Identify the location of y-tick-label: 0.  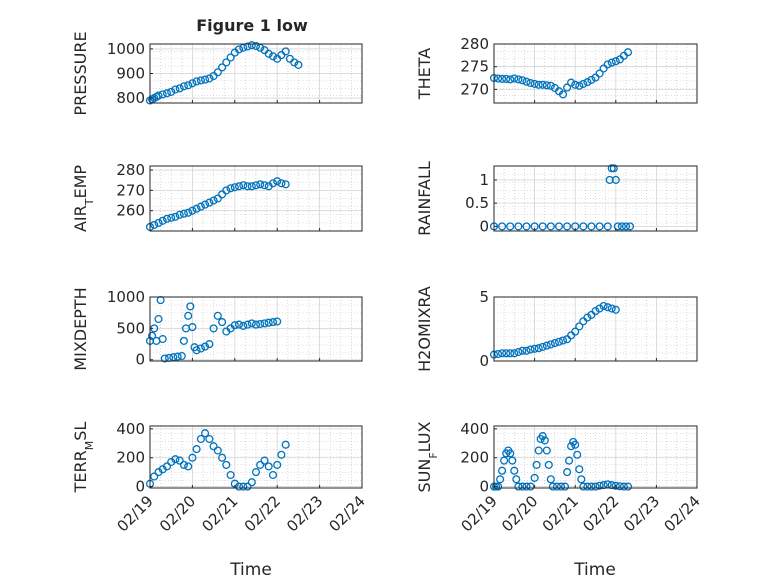
(484, 361).